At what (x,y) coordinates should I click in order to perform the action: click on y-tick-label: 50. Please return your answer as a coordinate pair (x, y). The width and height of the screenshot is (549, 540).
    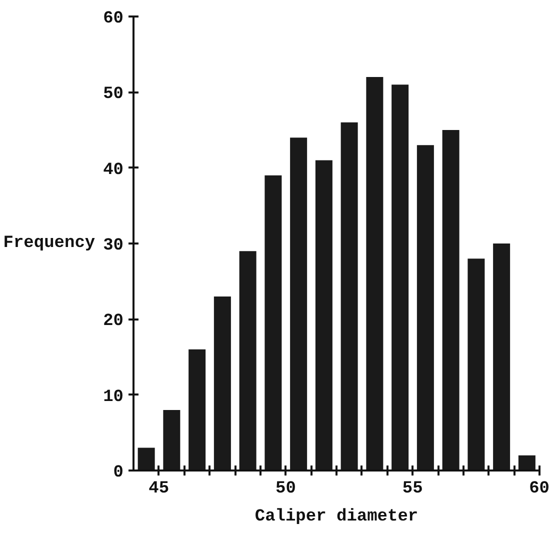
    Looking at the image, I should click on (113, 94).